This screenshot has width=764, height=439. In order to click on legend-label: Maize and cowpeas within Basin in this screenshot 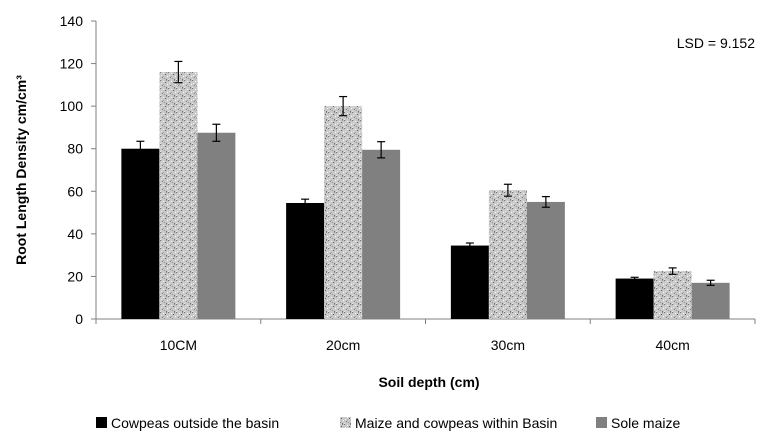, I will do `click(456, 423)`.